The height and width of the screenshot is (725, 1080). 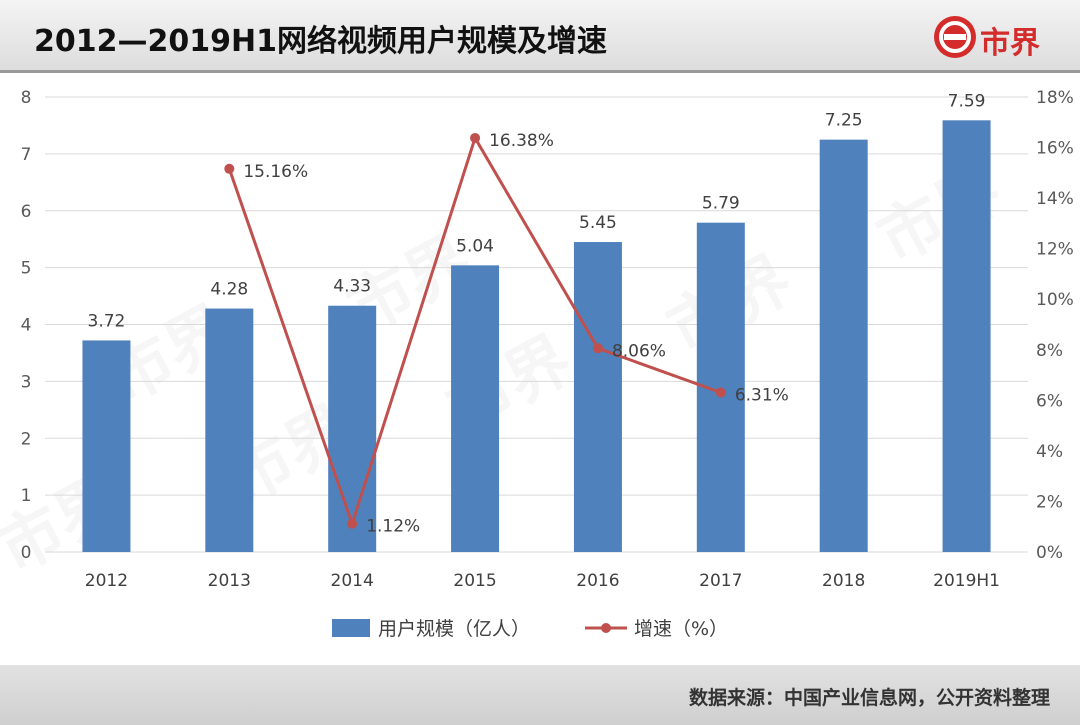 I want to click on legend-line-label: 增速（%）, so click(x=681, y=629).